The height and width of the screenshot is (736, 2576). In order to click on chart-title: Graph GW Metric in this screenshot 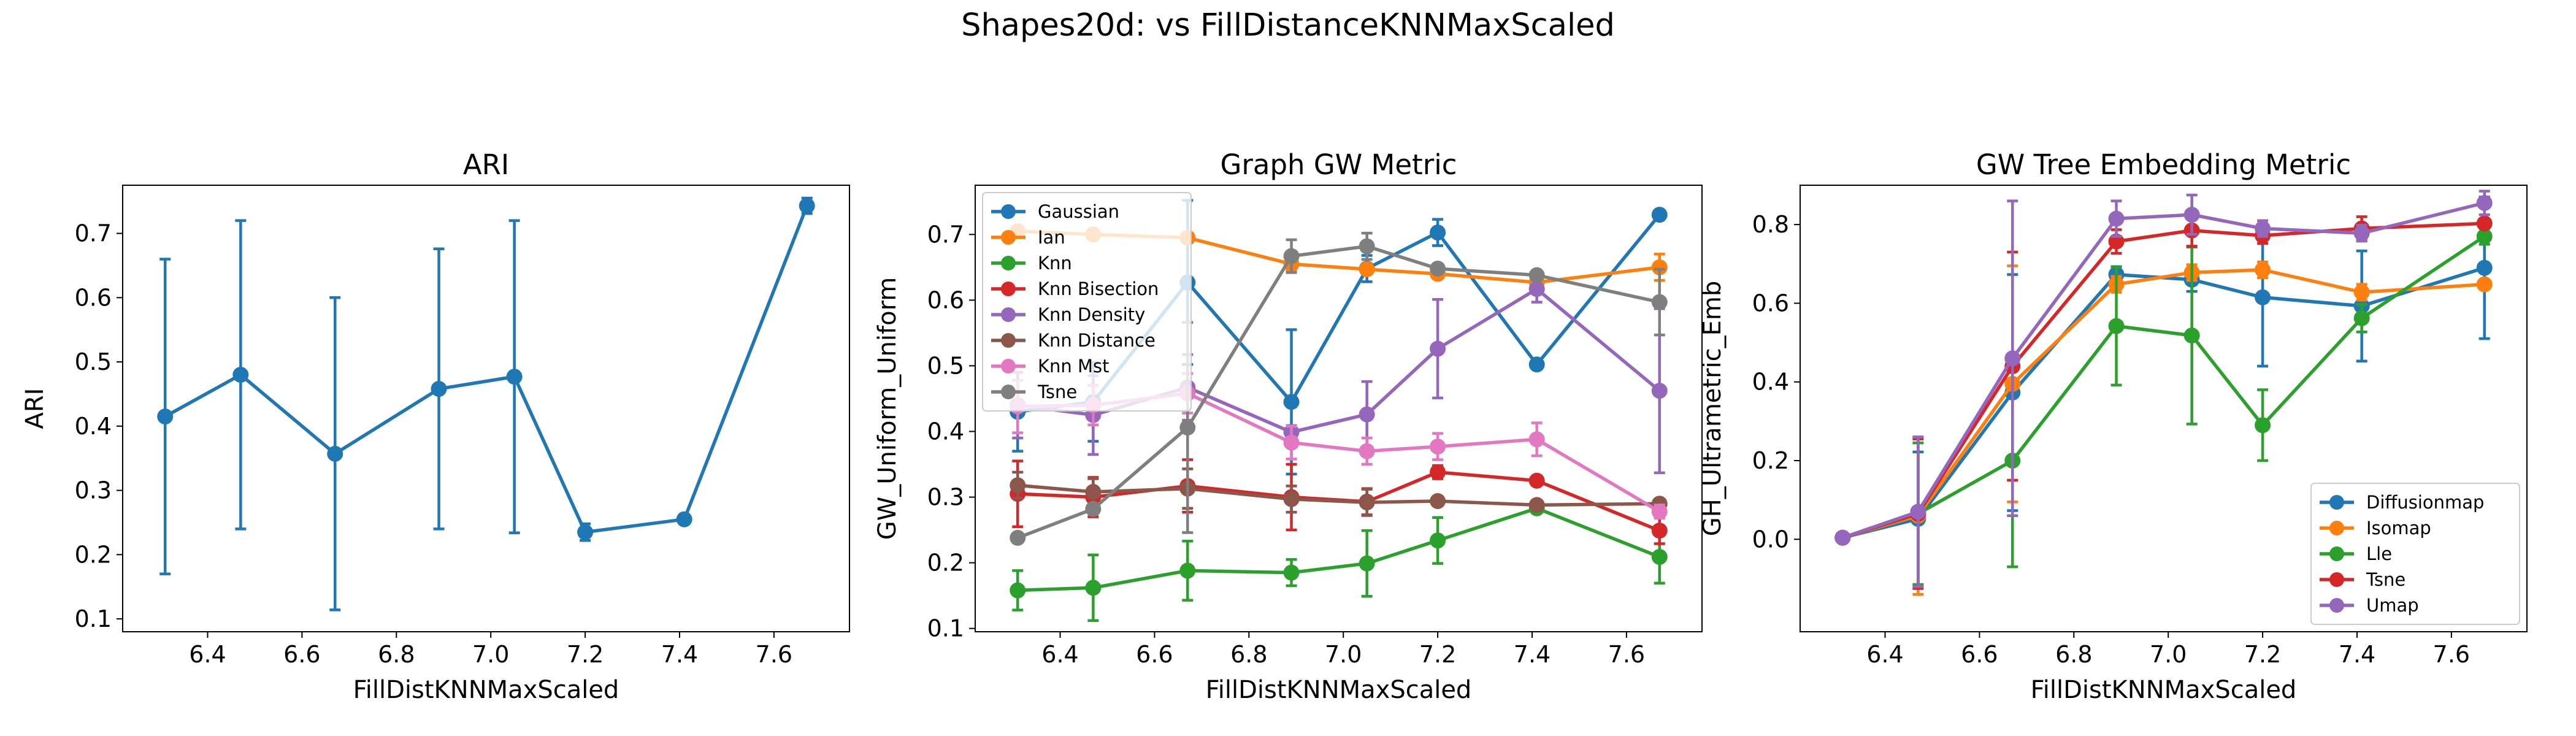, I will do `click(1339, 164)`.